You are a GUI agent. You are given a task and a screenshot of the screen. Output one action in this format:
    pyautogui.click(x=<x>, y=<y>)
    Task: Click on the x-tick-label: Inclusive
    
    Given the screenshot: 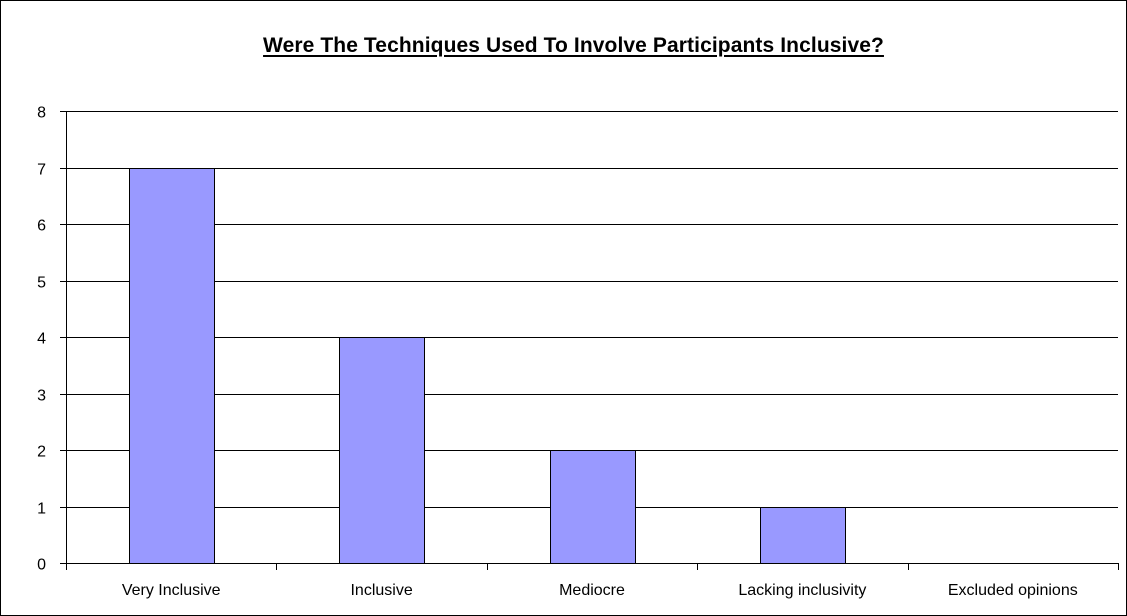 What is the action you would take?
    pyautogui.click(x=381, y=590)
    